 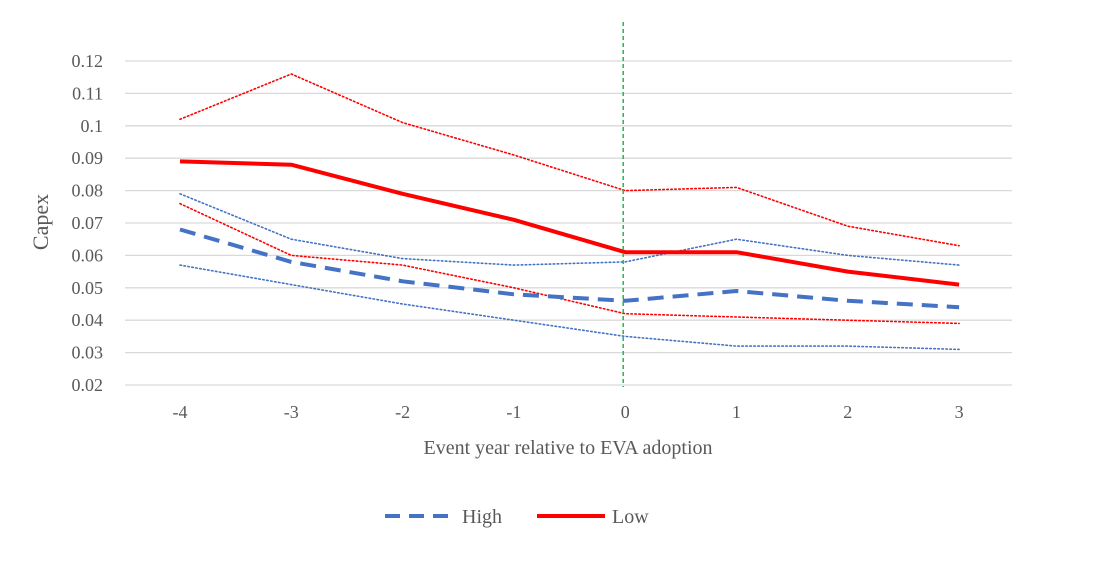 What do you see at coordinates (88, 385) in the screenshot?
I see `y-tick-label: 0.02` at bounding box center [88, 385].